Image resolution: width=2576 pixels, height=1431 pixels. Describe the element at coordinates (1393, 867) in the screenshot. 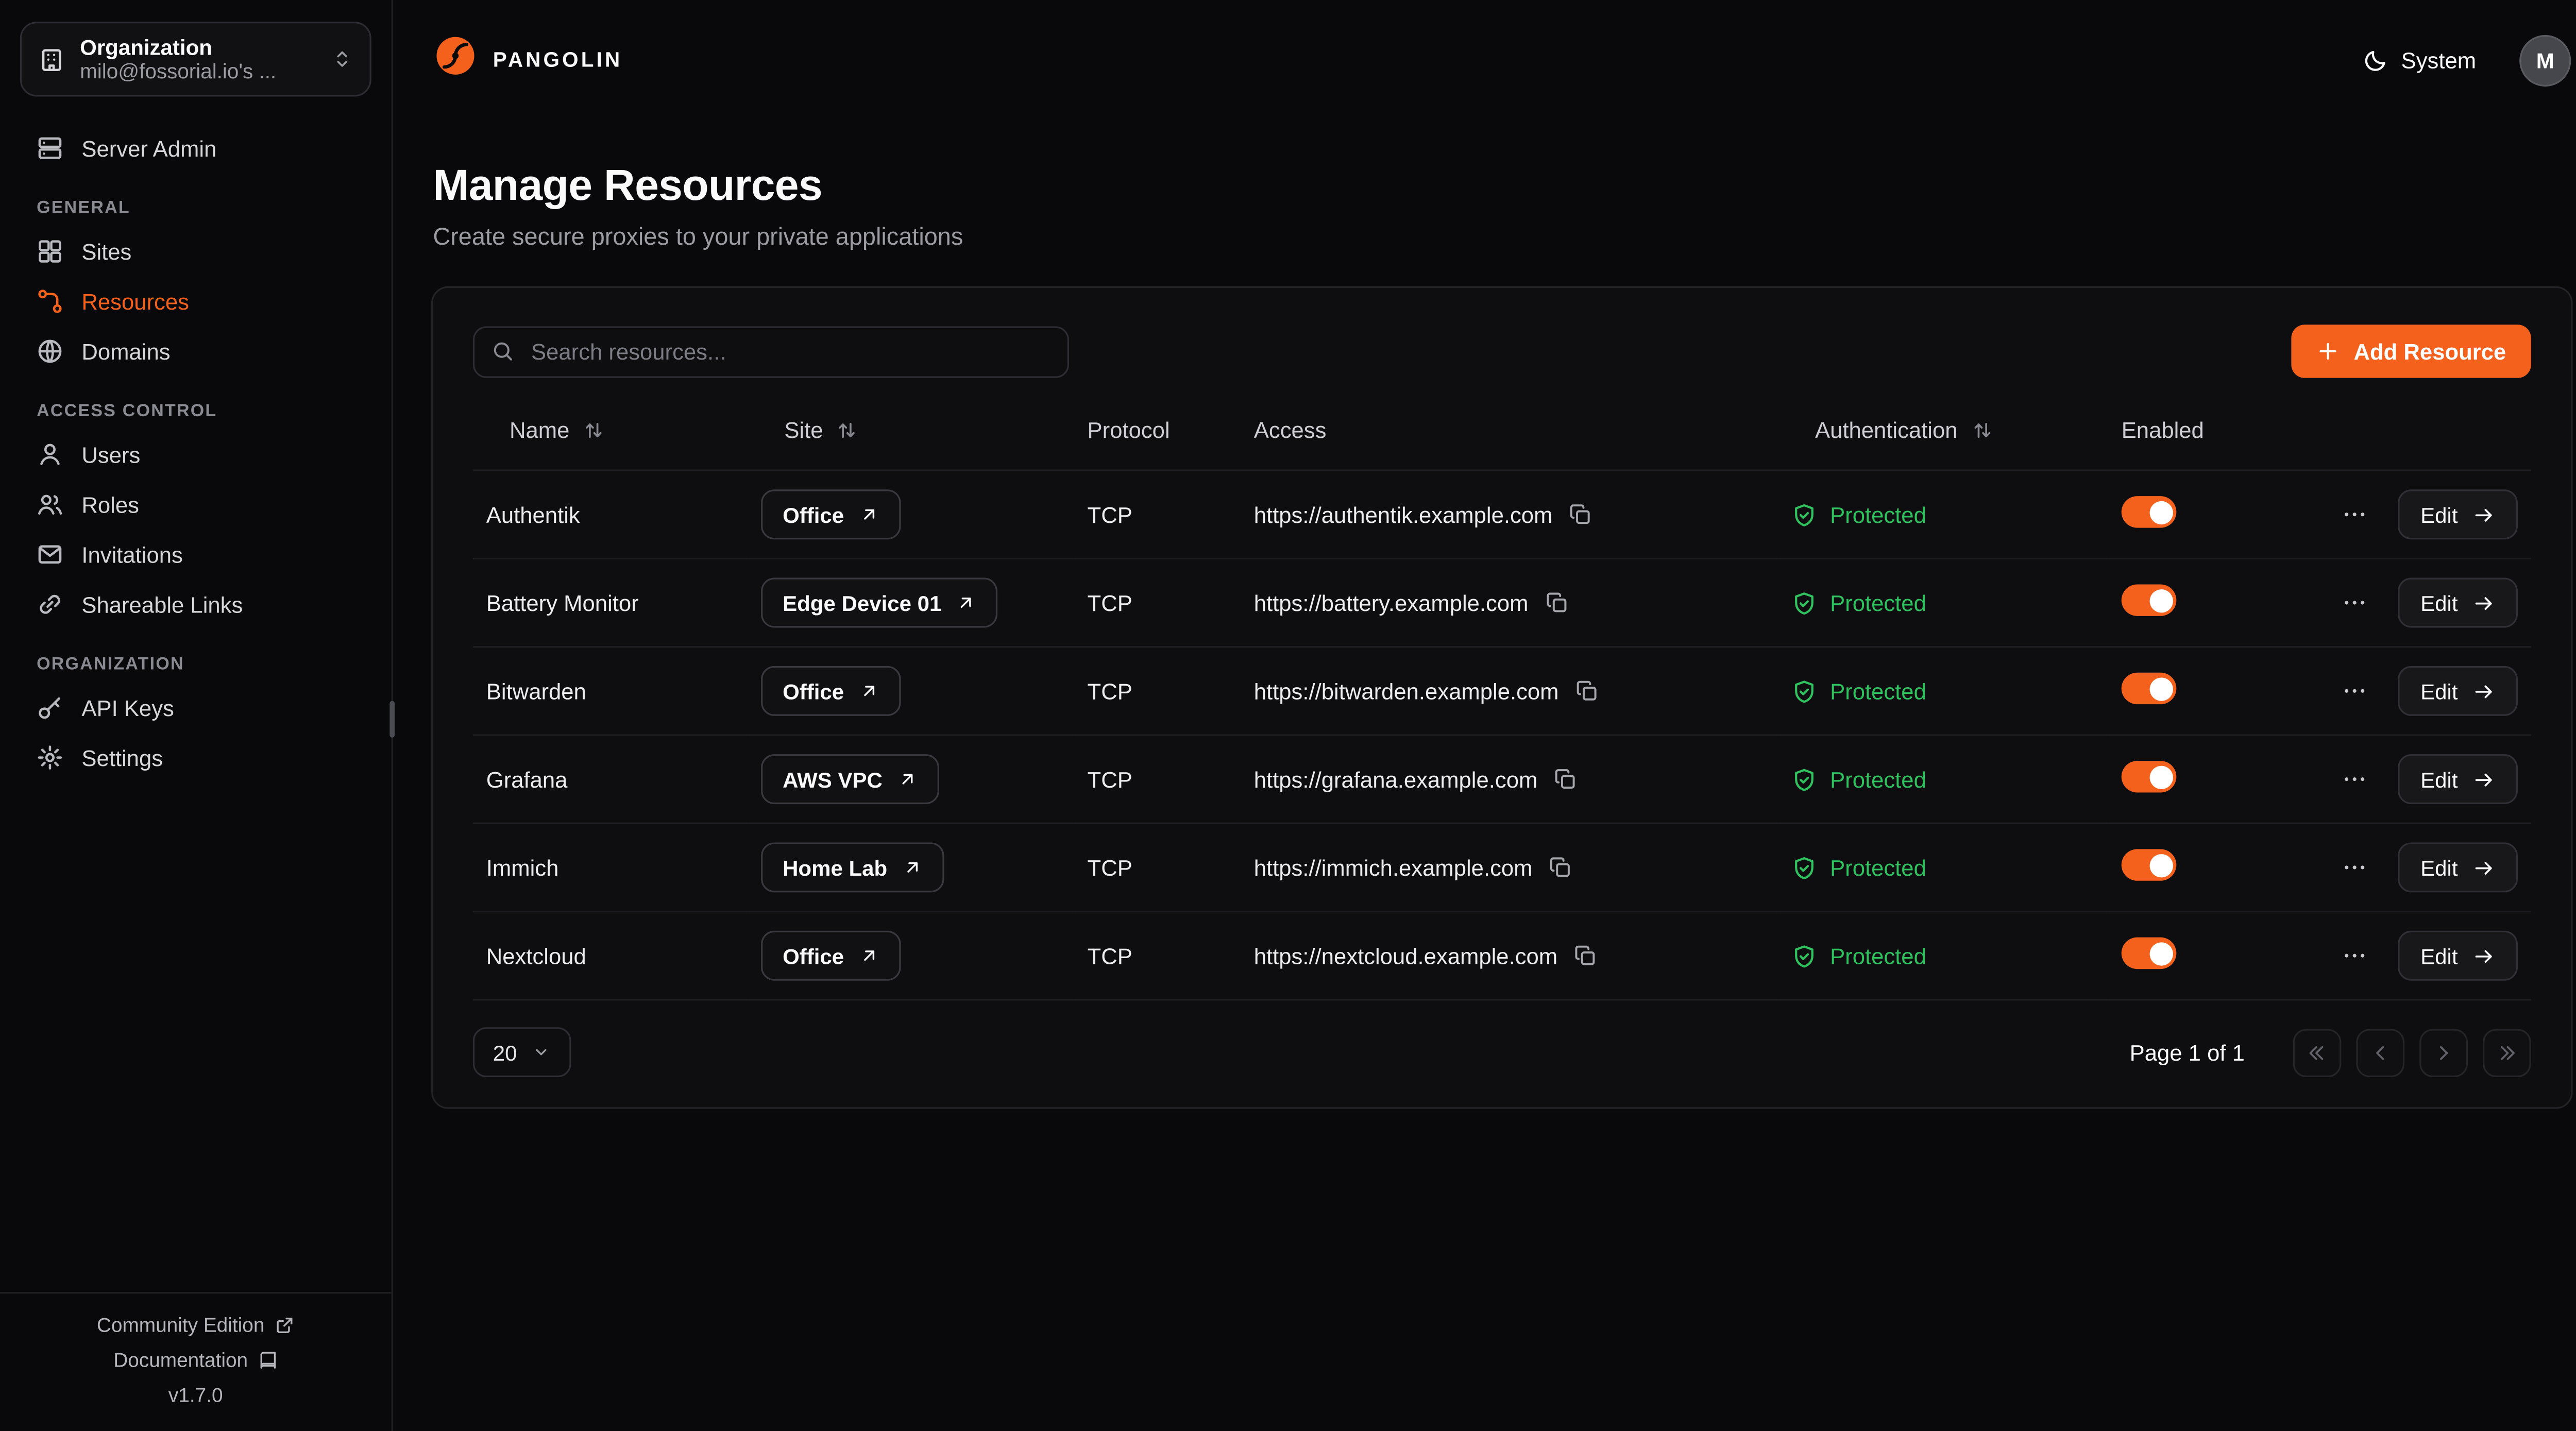

I see `access-url: https://immich.example.com` at that location.